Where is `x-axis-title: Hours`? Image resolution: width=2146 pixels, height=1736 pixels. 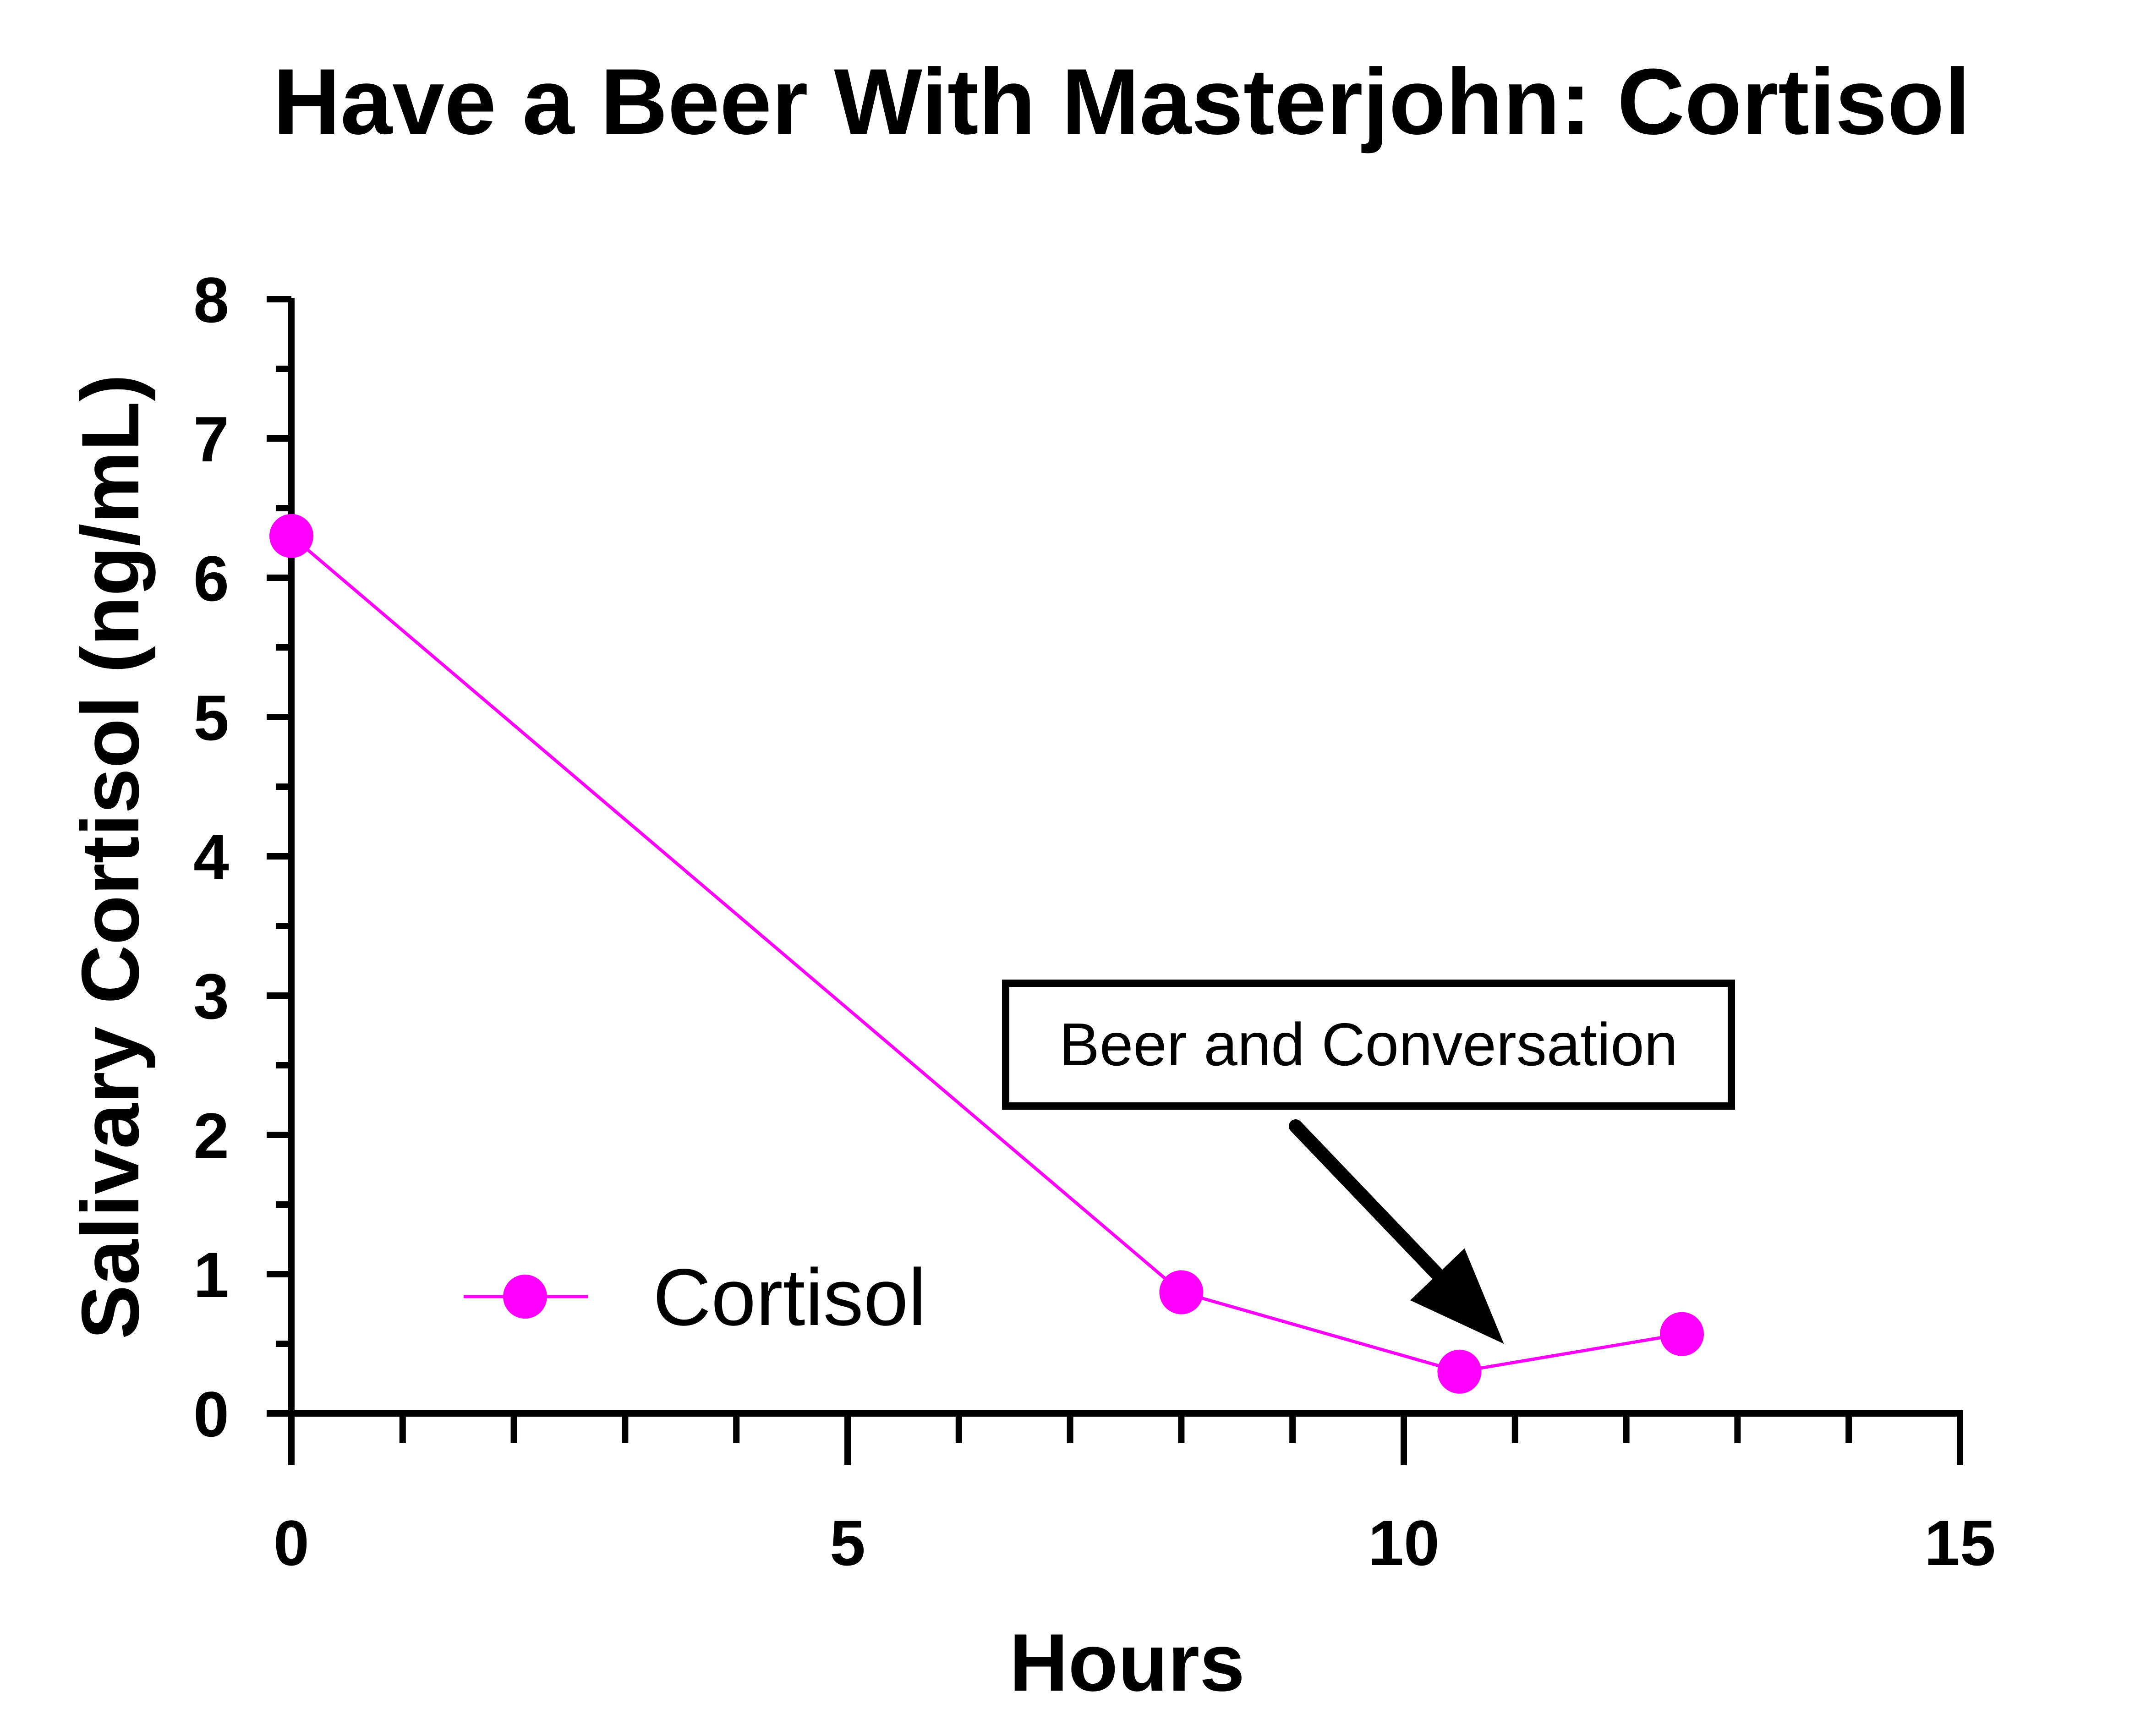
x-axis-title: Hours is located at coordinates (1127, 1663).